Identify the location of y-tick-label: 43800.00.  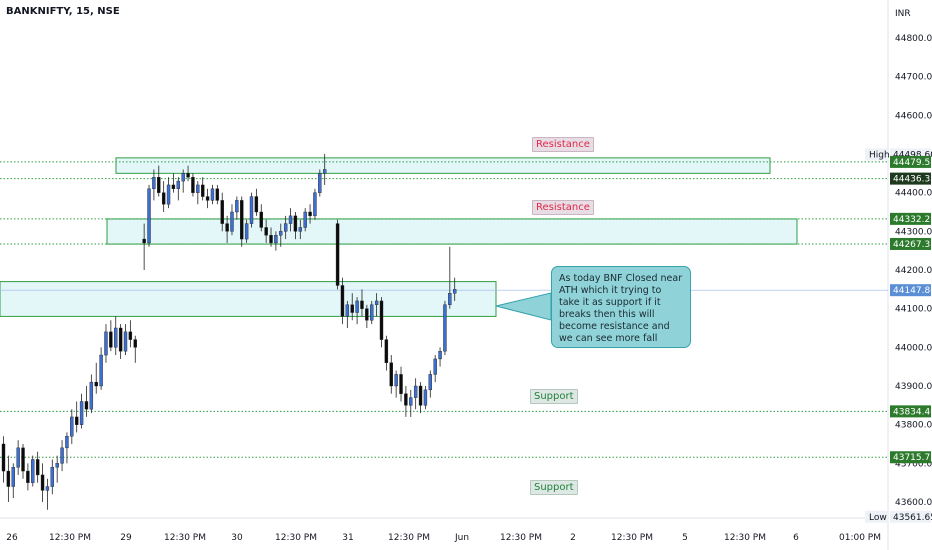
(913, 426).